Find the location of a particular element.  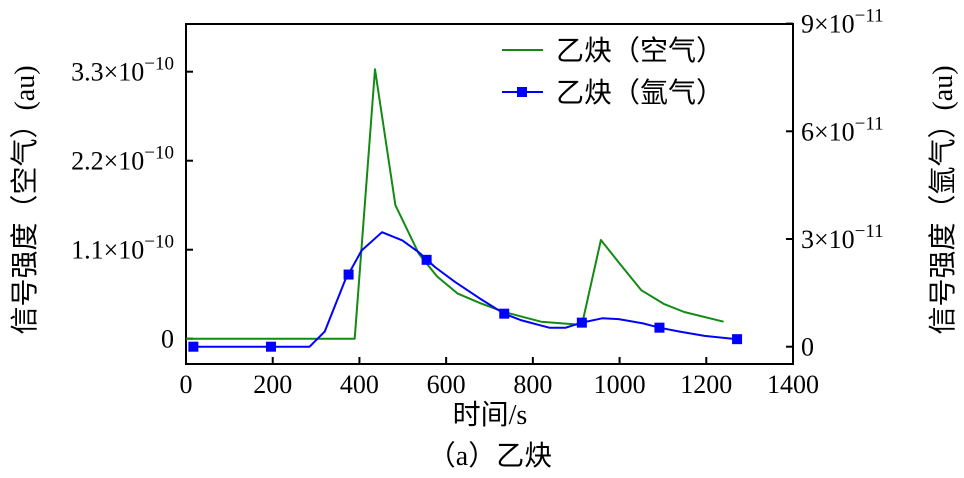

y-axis-right: 03×10−116×10−119×10−11 is located at coordinates (835, 184).